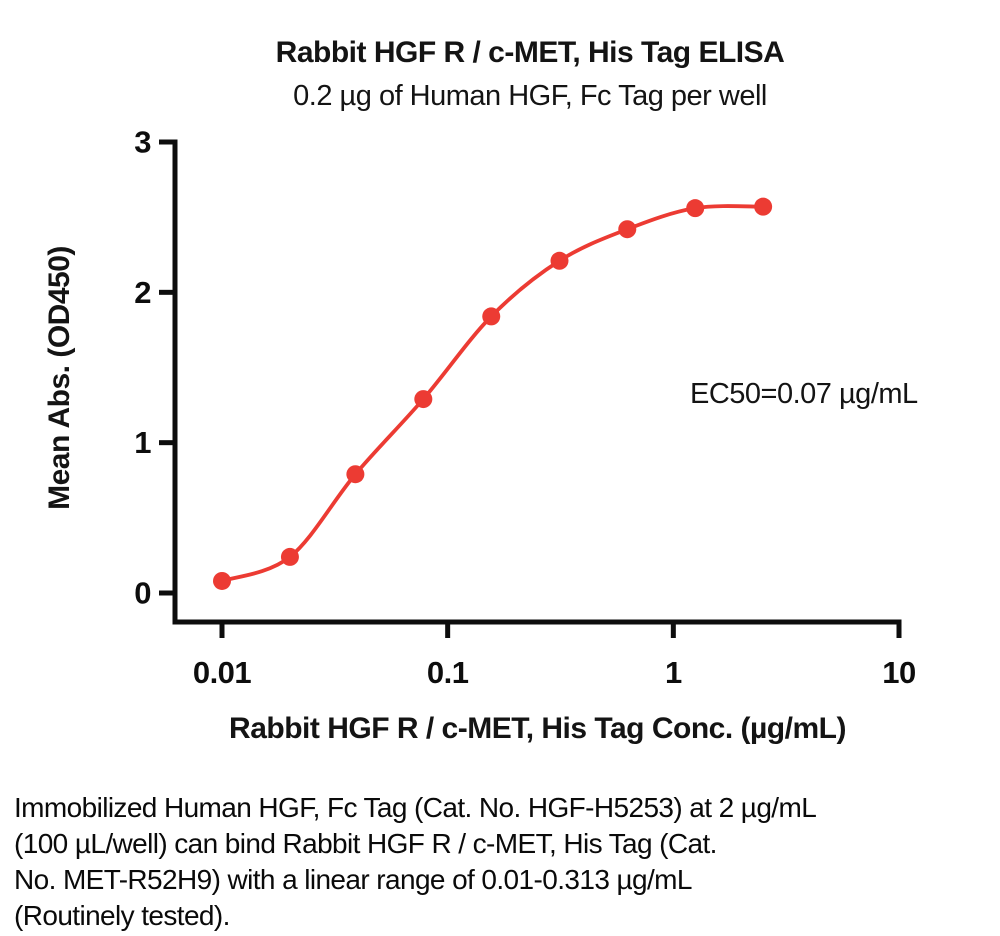 The image size is (1000, 936). I want to click on chart-title: Rabbit HGF R / c-MET, His Tag ELISA, so click(530, 52).